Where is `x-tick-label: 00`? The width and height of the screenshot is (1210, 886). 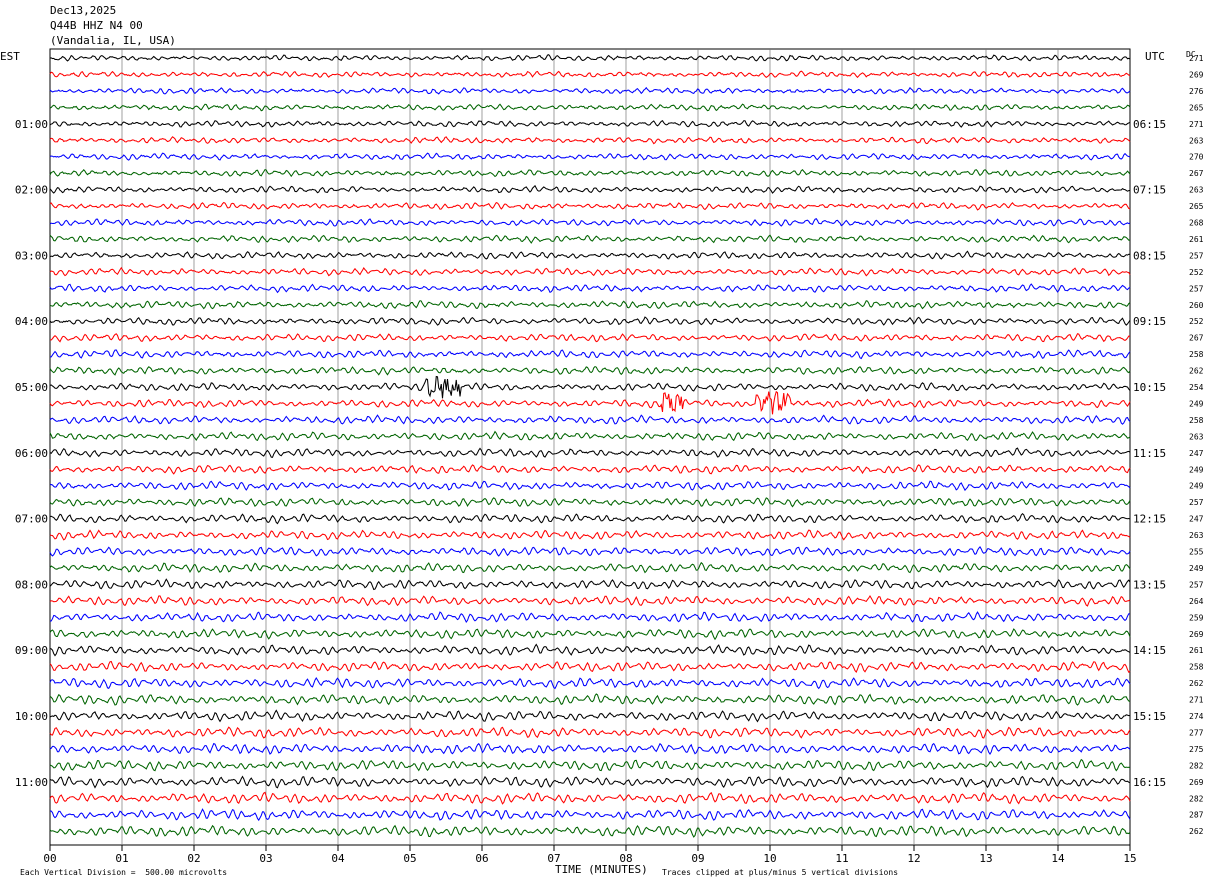 x-tick-label: 00 is located at coordinates (49, 858).